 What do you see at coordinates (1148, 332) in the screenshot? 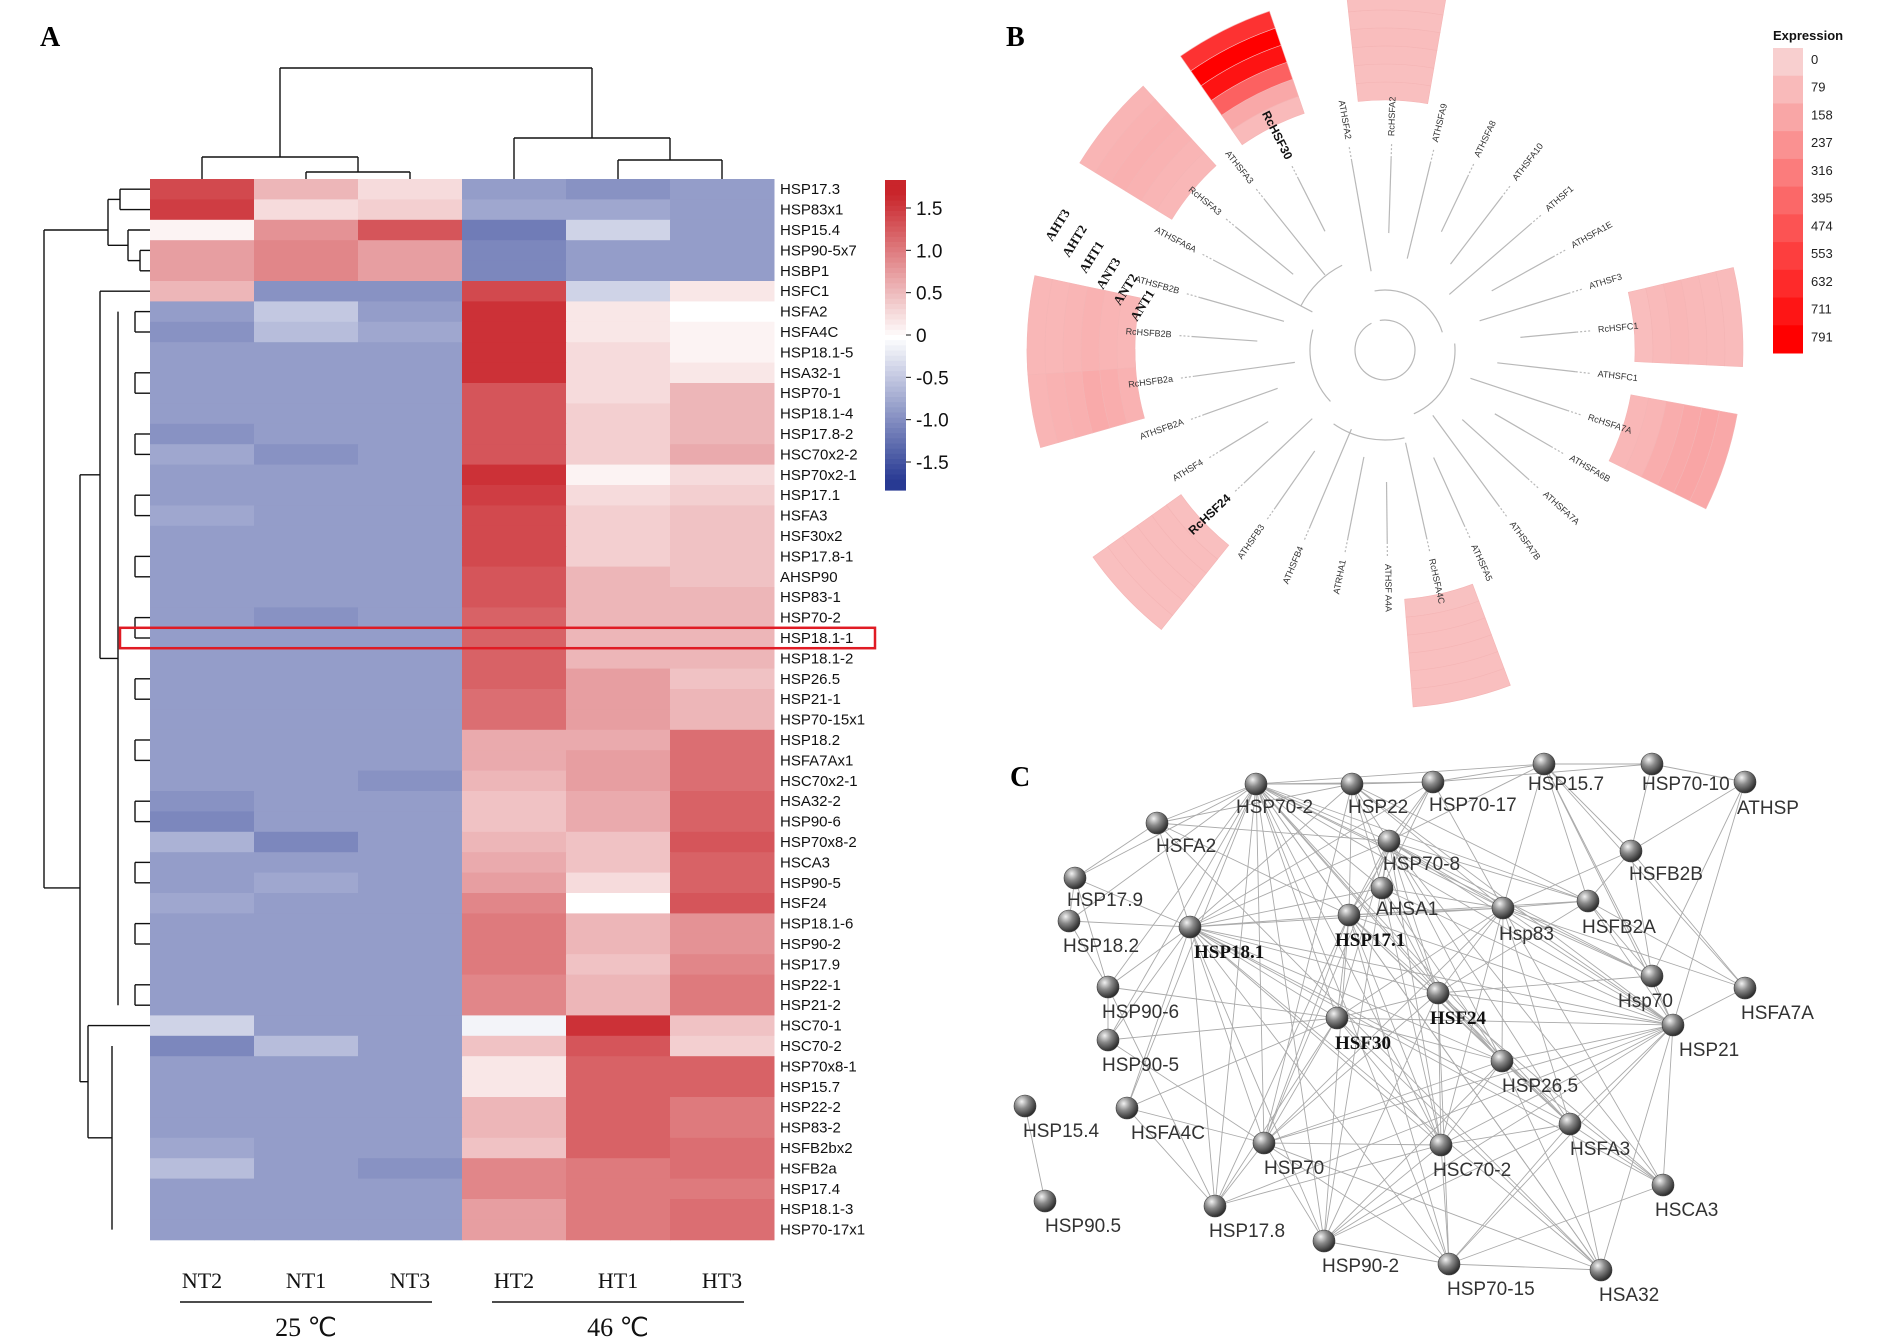
I see `tip-label-rchsfb2b: RcHSFB2B` at bounding box center [1148, 332].